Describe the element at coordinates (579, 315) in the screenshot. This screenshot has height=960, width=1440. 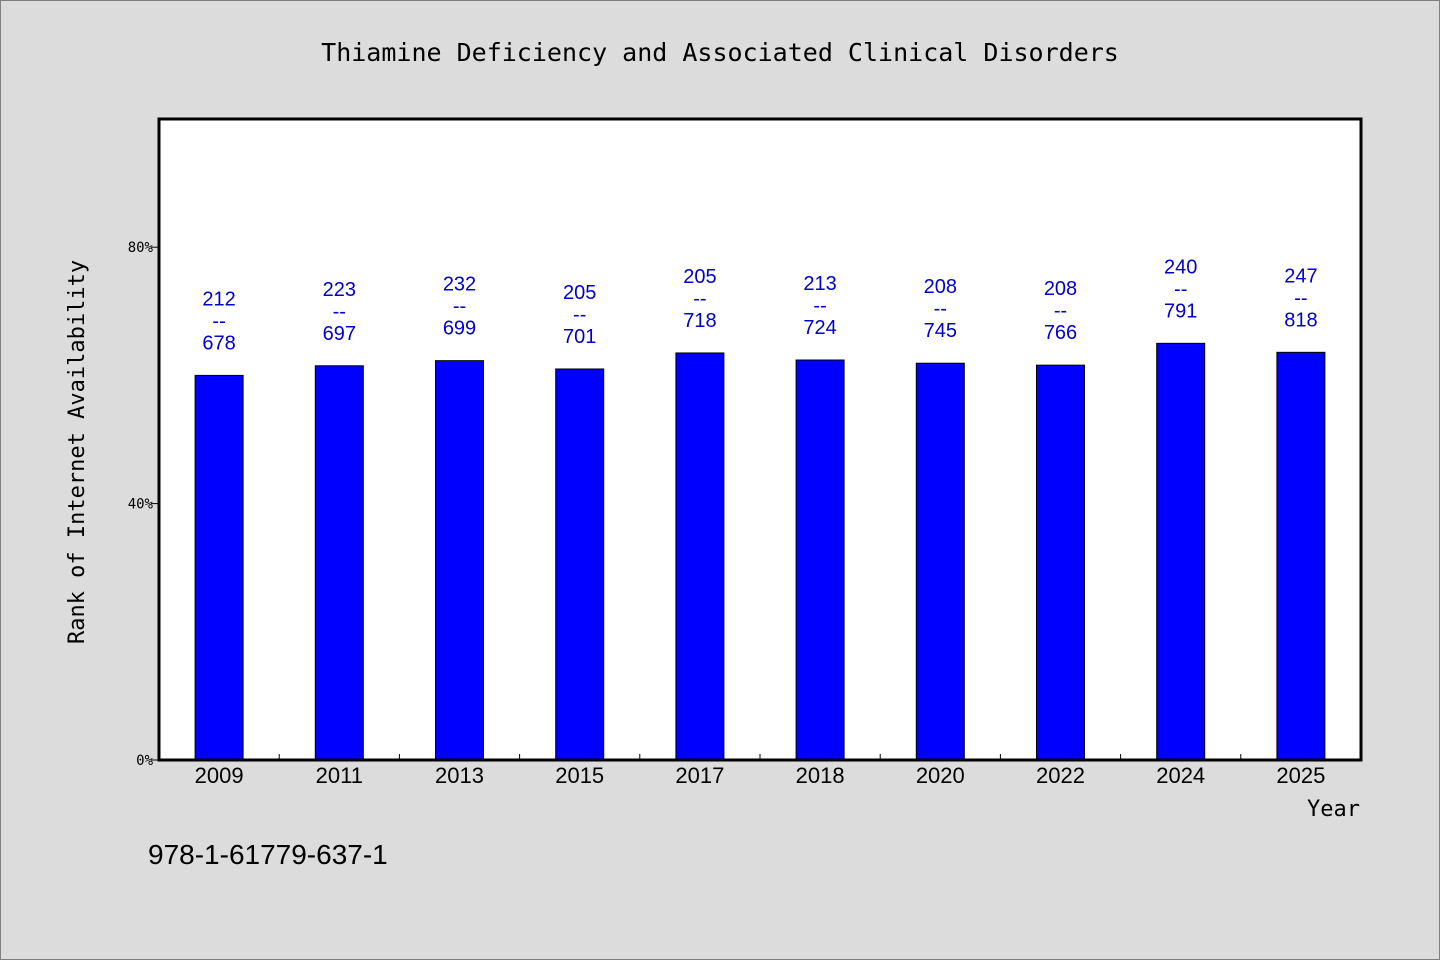
I see `data-label-2015-1: --` at that location.